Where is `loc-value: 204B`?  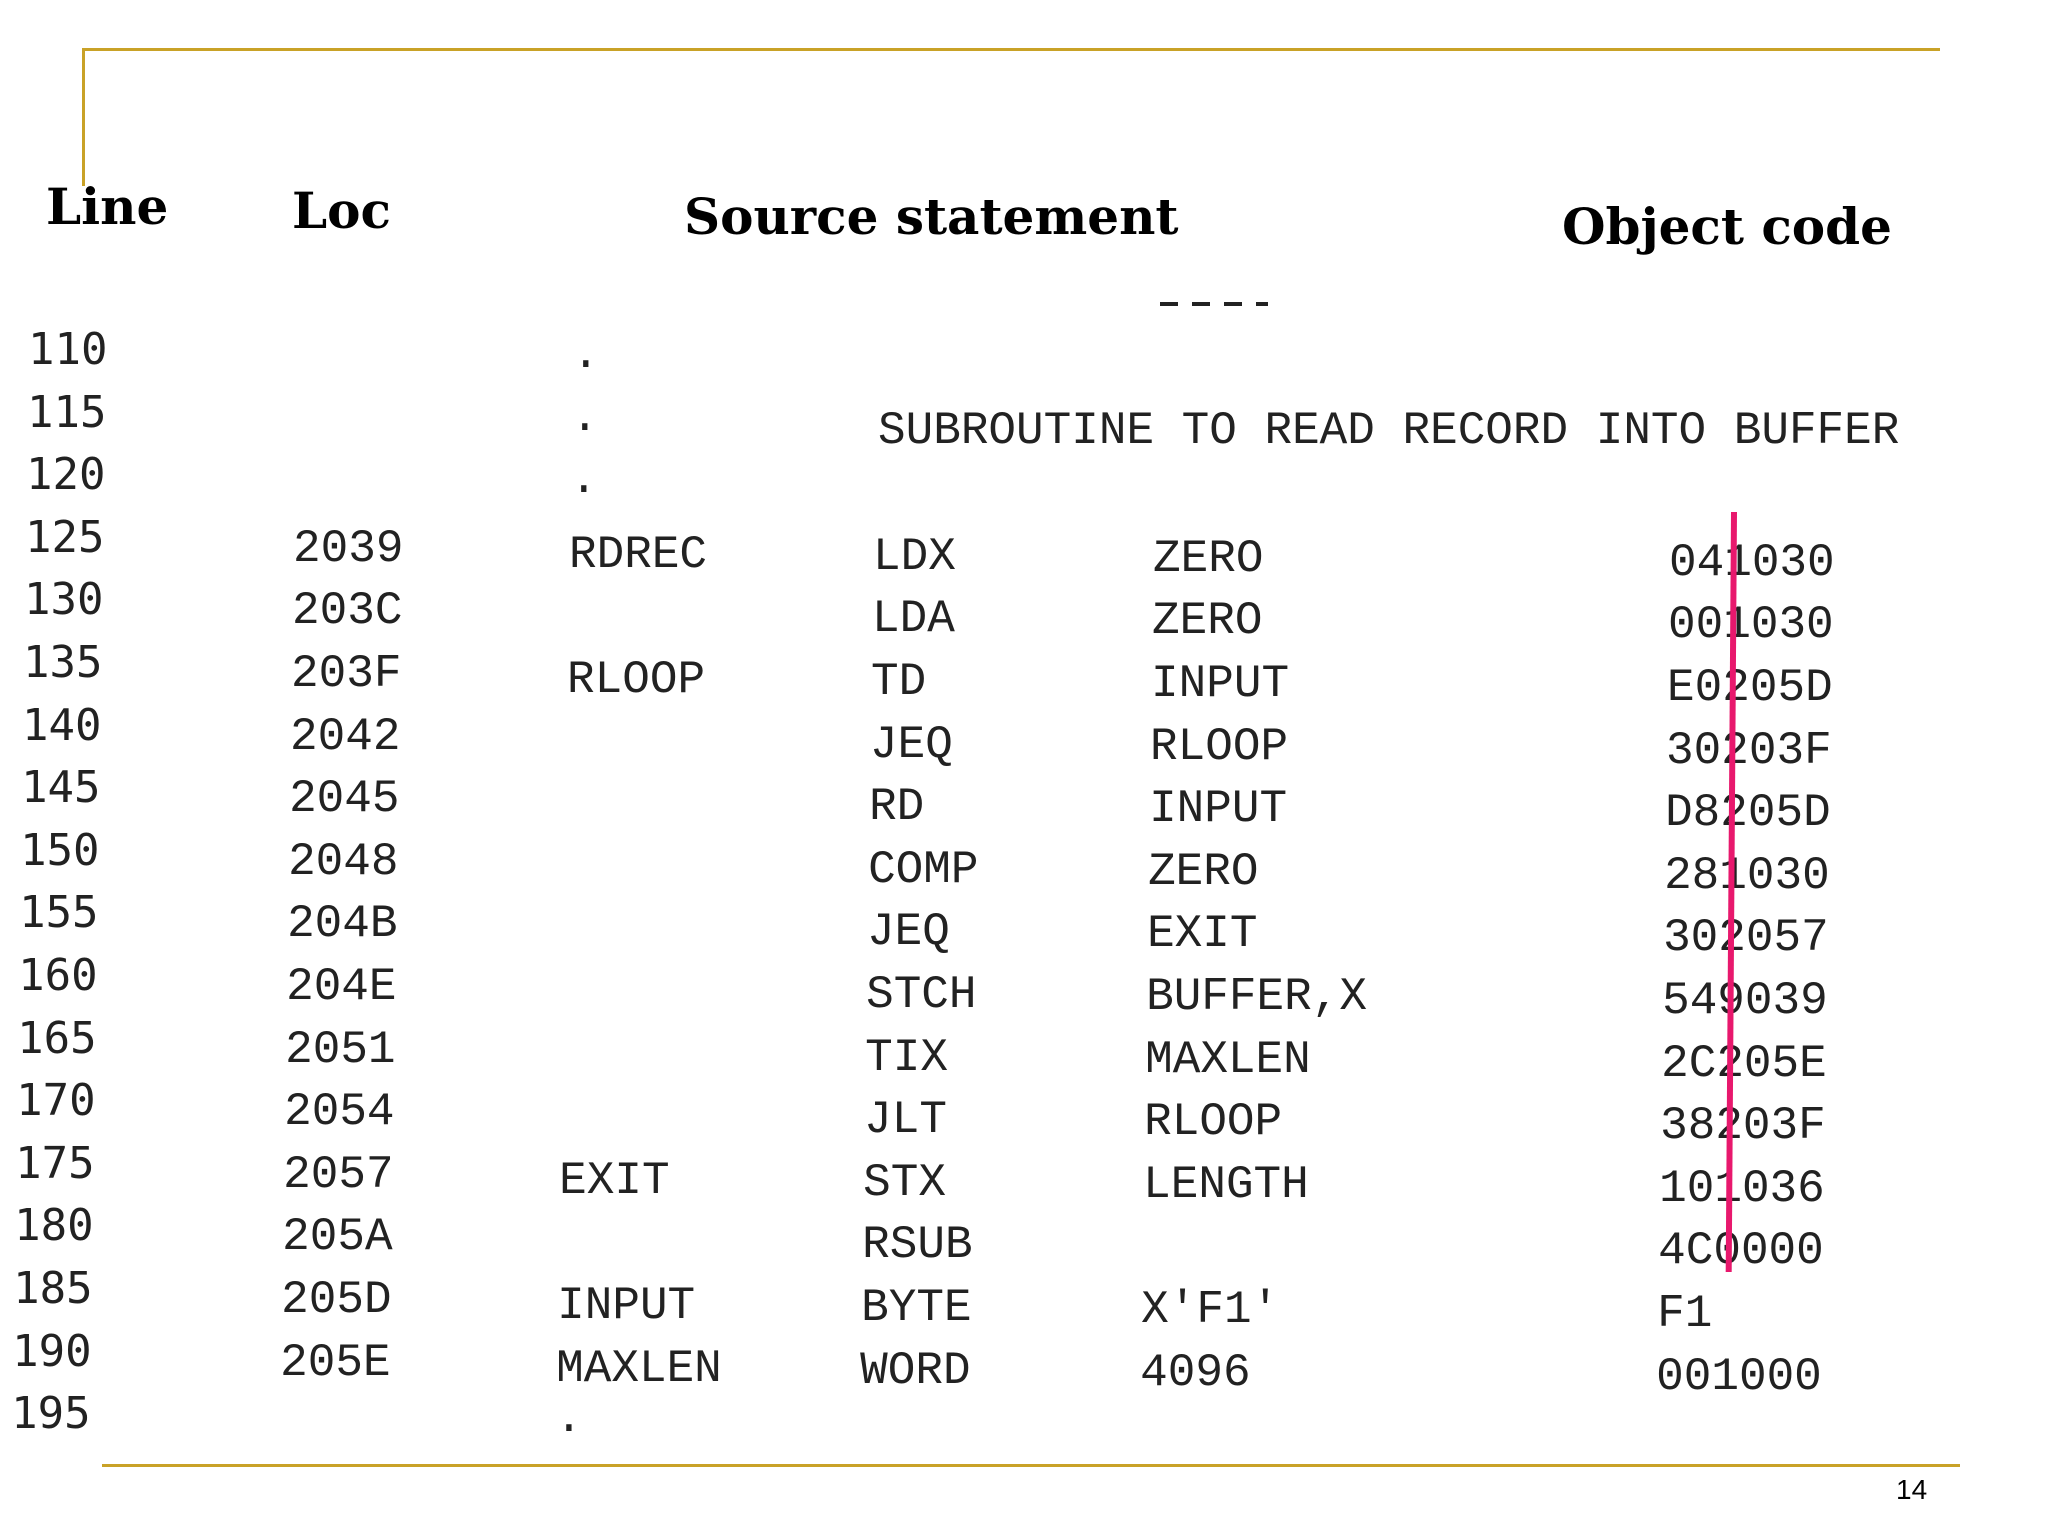 loc-value: 204B is located at coordinates (342, 924).